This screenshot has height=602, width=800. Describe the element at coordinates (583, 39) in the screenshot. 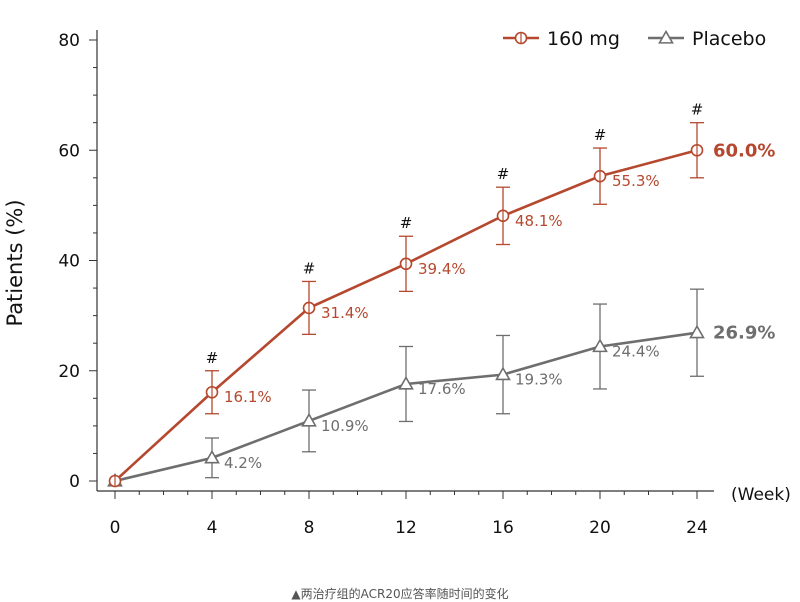

I see `legend-label: 160 mg` at that location.